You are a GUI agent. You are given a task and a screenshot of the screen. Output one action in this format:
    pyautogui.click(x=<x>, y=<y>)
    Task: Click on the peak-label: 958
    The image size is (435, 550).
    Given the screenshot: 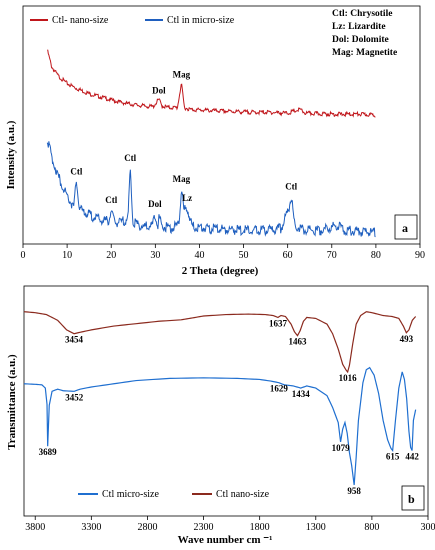 What is the action you would take?
    pyautogui.click(x=354, y=491)
    